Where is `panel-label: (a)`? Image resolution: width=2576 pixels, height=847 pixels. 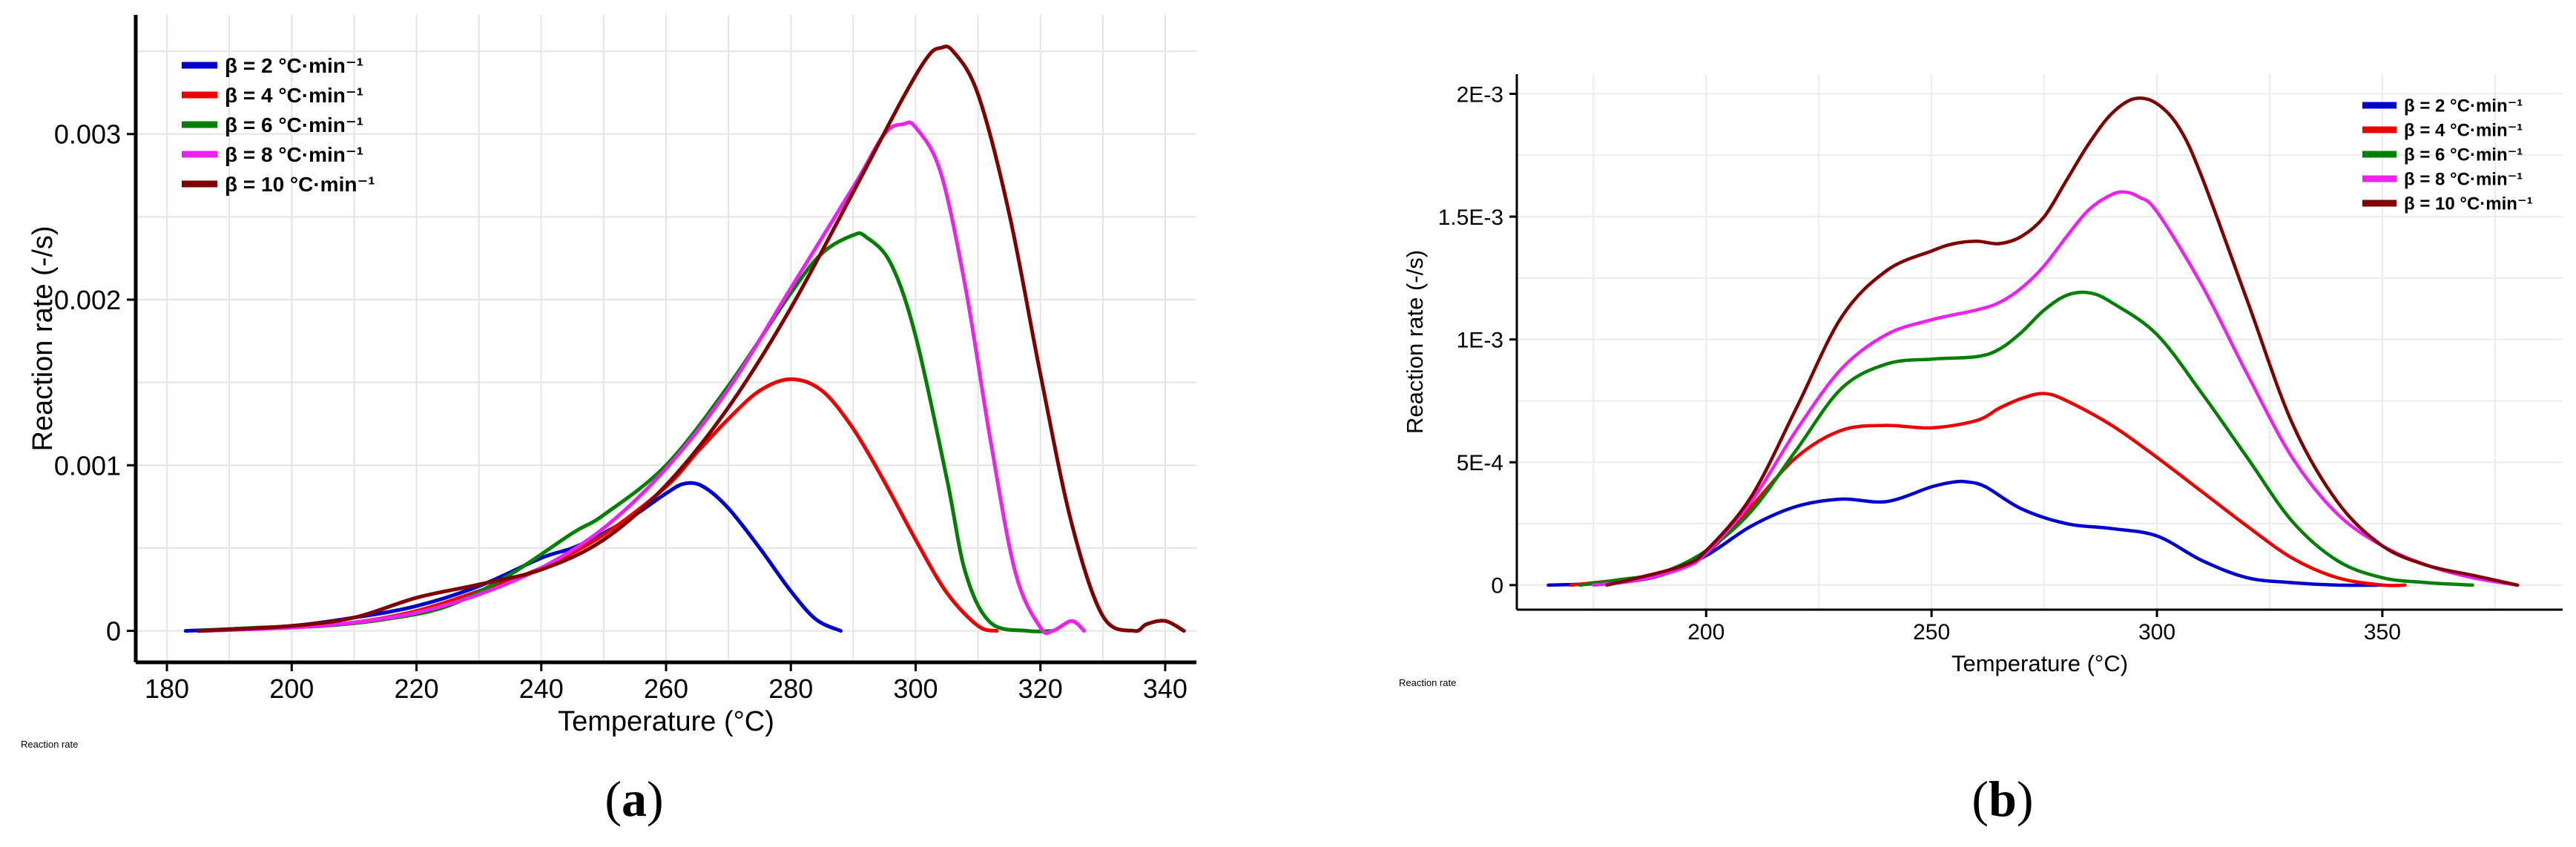
panel-label: (a) is located at coordinates (634, 799).